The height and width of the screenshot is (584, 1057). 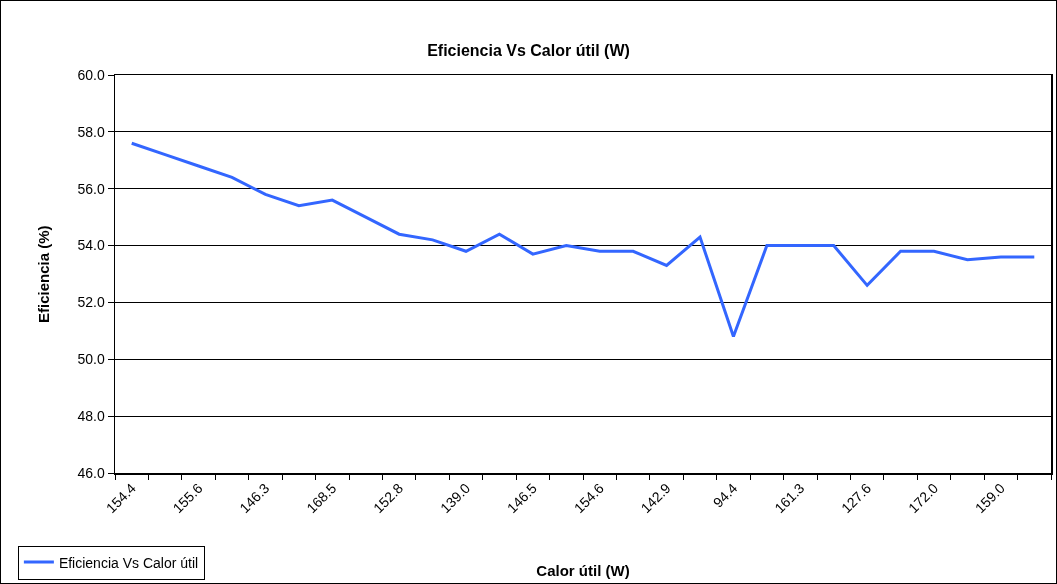 I want to click on y-tick-label: 46.0, so click(x=91, y=472).